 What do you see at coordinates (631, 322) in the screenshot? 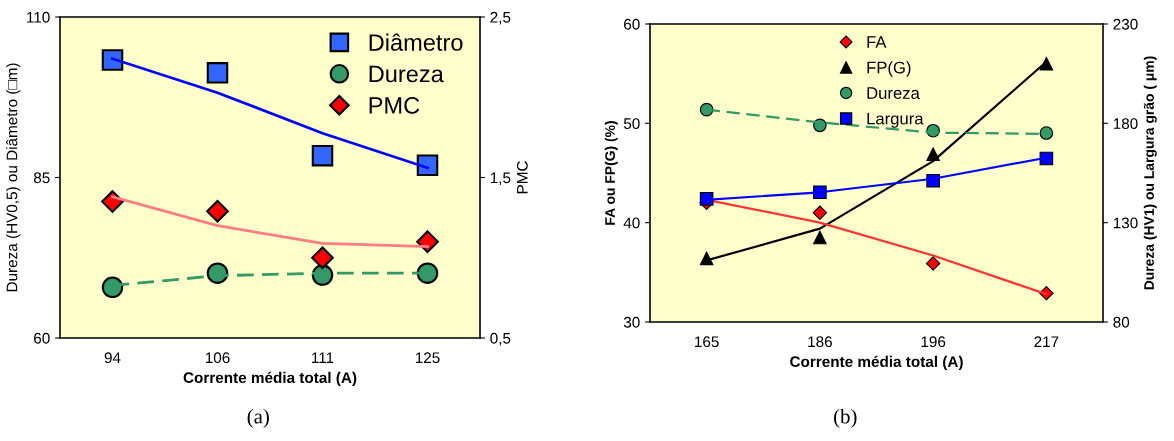
I see `y-tick-label: 30` at bounding box center [631, 322].